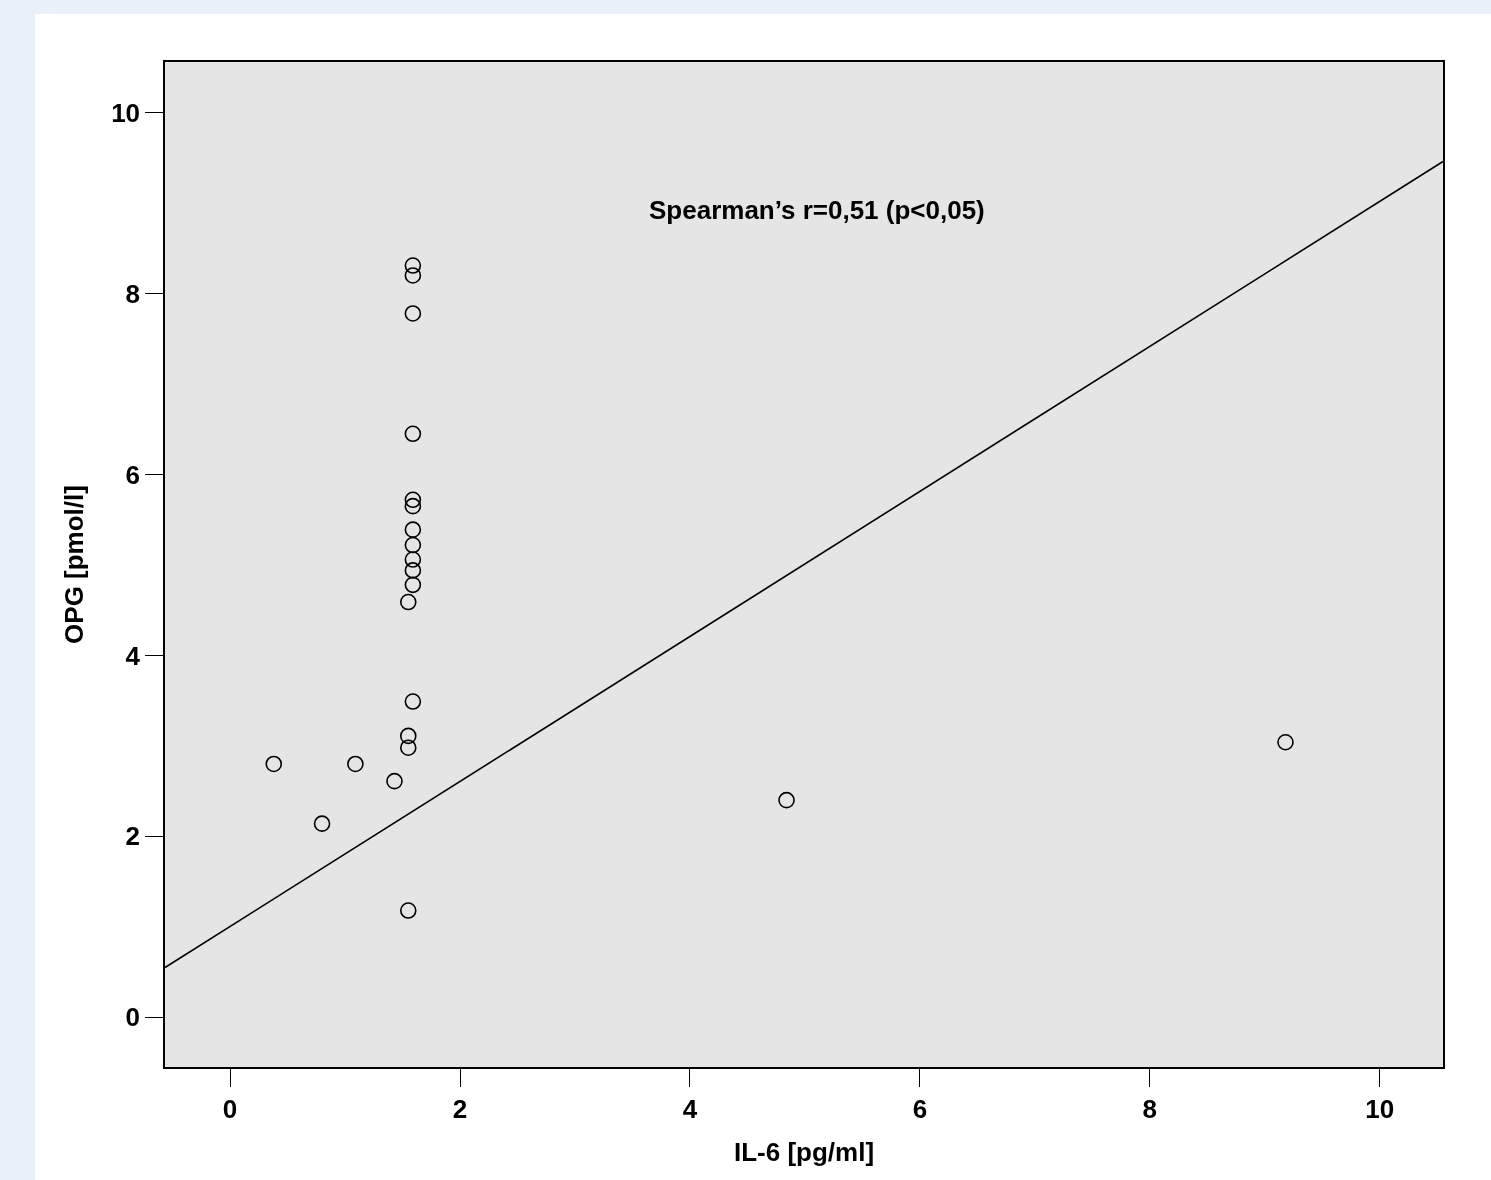 This screenshot has height=1180, width=1491. Describe the element at coordinates (133, 655) in the screenshot. I see `y-tick-label: 4` at that location.